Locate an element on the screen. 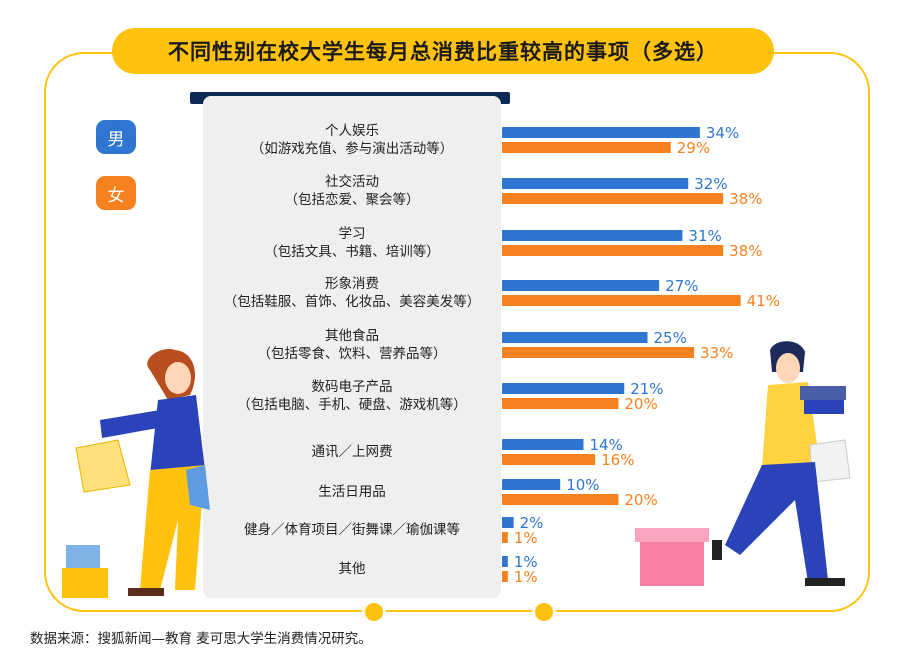 This screenshot has height=661, width=904. category-label-main: 个人娱乐 is located at coordinates (352, 131).